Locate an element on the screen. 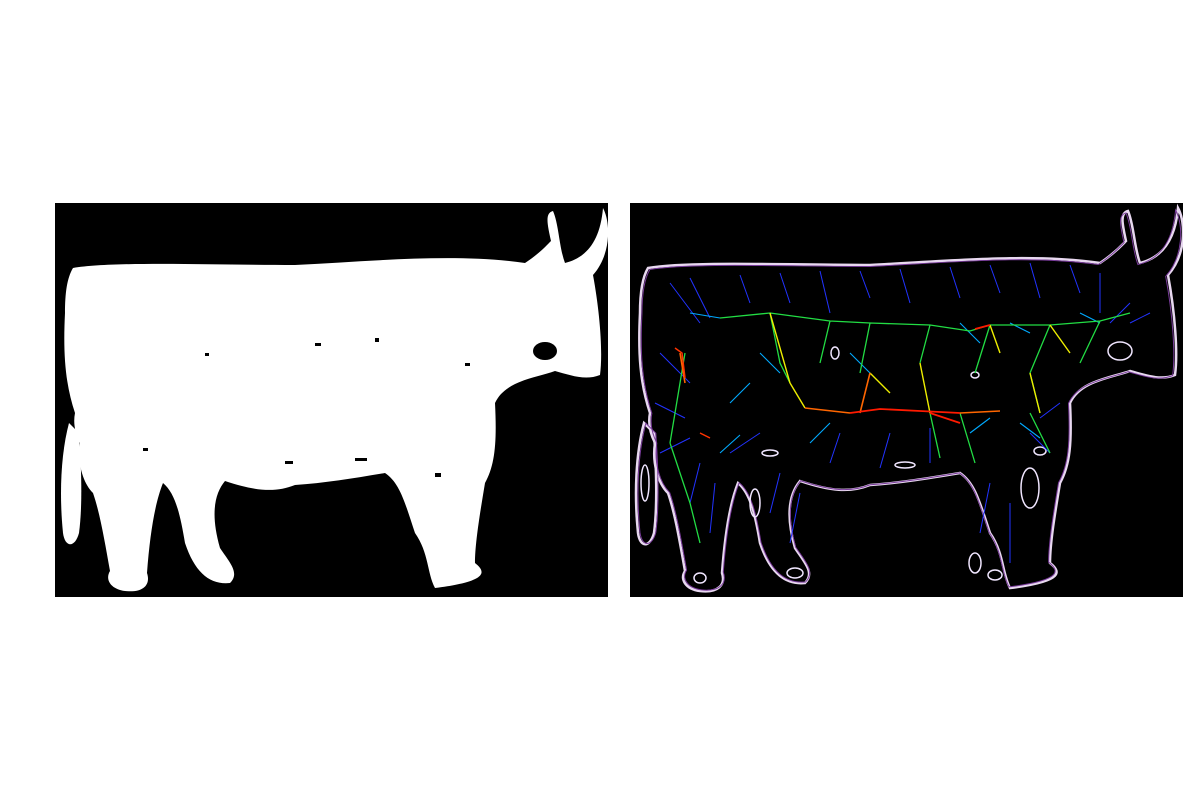 The width and height of the screenshot is (1200, 800). skeleton-core-red is located at coordinates (920, 374).